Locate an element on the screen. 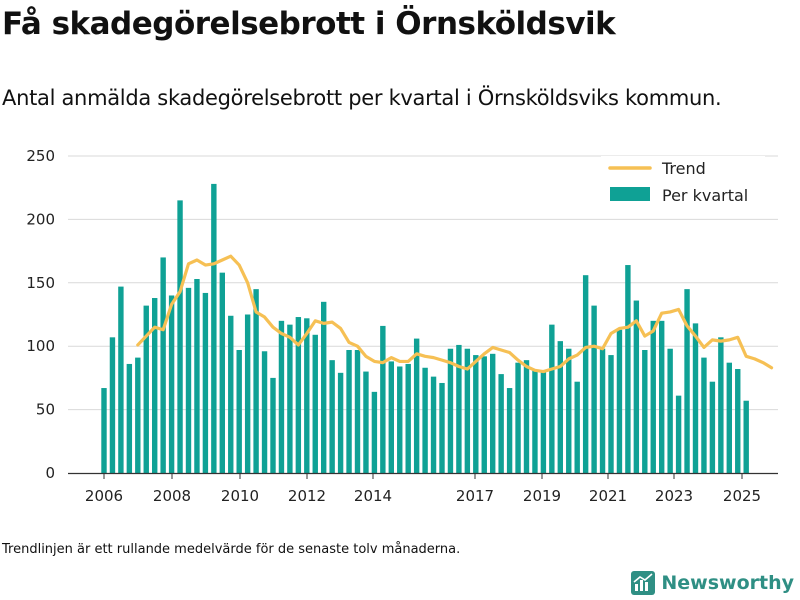 This screenshot has width=800, height=600. x-tick-label: 2010 is located at coordinates (240, 496).